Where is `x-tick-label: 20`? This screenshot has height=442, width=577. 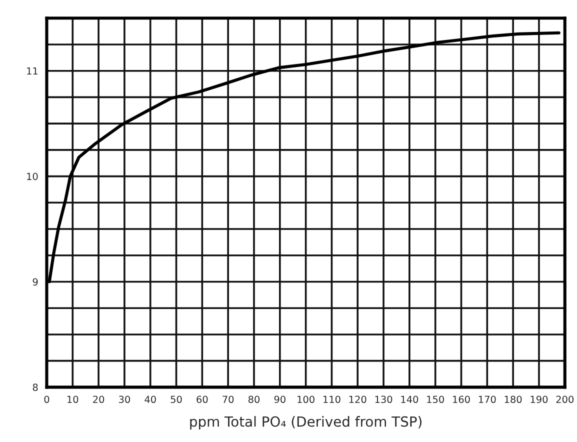
x-tick-label: 20 is located at coordinates (98, 400).